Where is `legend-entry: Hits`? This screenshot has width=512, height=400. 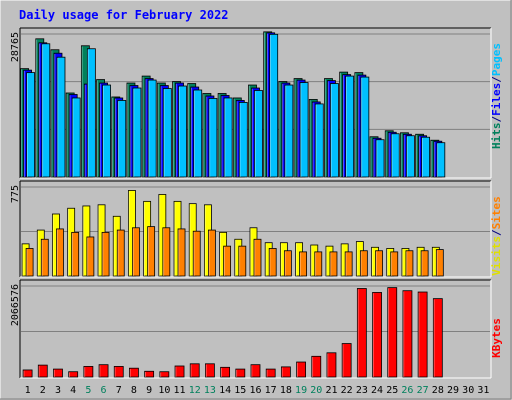 legend-entry: Hits is located at coordinates (496, 136).